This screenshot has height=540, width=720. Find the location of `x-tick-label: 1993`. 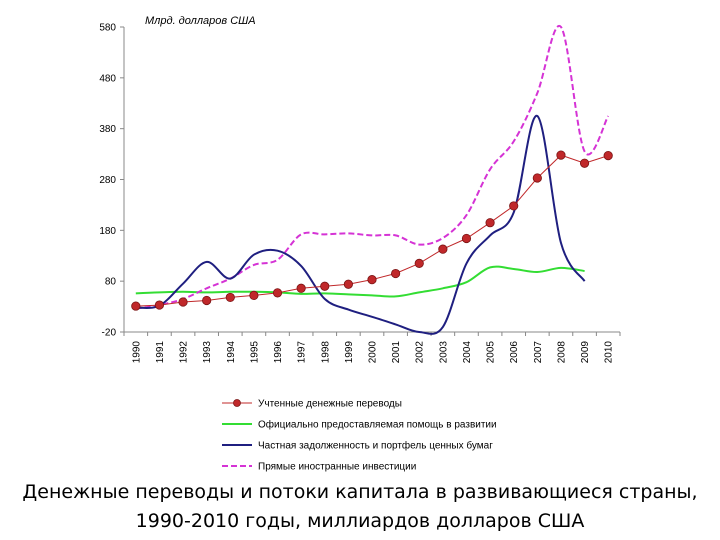

x-tick-label: 1993 is located at coordinates (207, 352).